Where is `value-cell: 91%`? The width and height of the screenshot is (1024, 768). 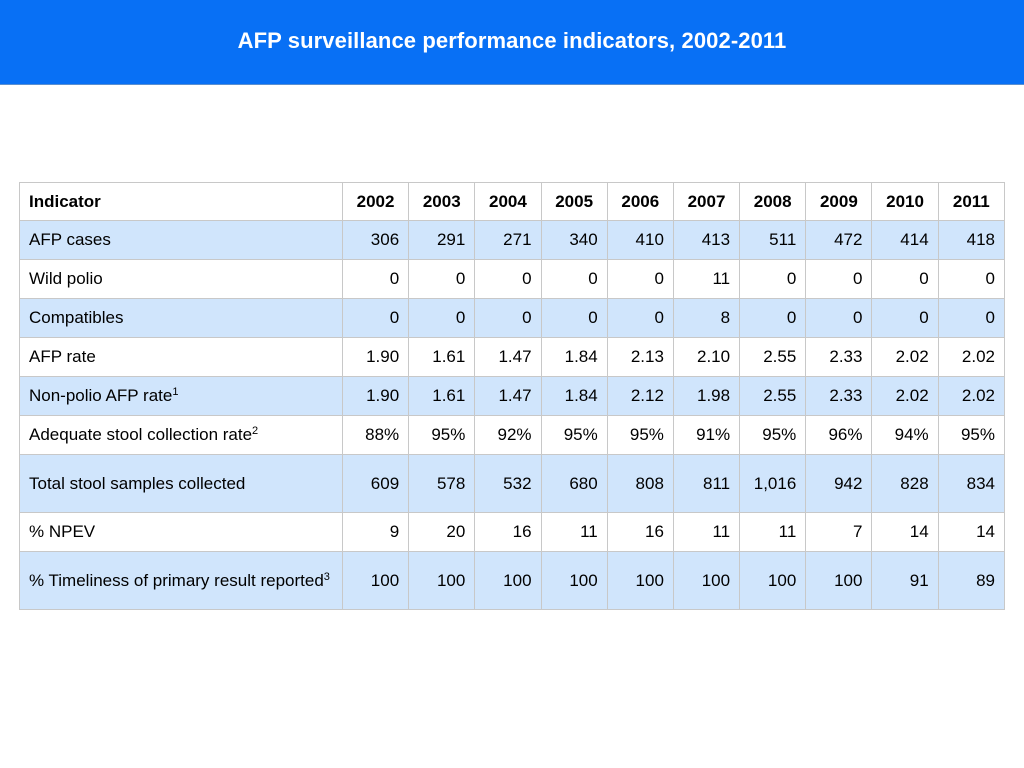 value-cell: 91% is located at coordinates (706, 435).